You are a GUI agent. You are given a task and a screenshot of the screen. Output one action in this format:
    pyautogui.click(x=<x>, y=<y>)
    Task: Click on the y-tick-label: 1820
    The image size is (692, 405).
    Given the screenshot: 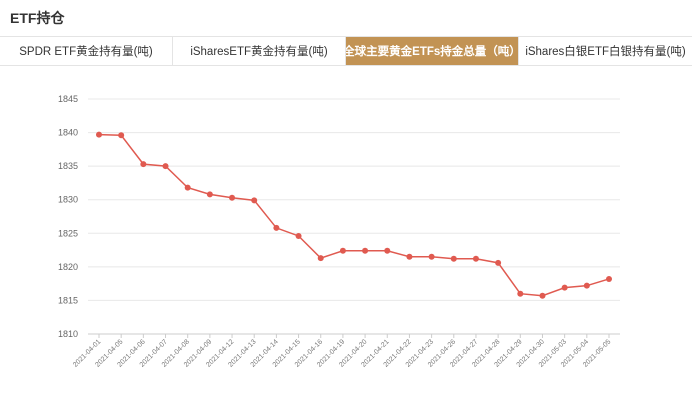 What is the action you would take?
    pyautogui.click(x=68, y=267)
    